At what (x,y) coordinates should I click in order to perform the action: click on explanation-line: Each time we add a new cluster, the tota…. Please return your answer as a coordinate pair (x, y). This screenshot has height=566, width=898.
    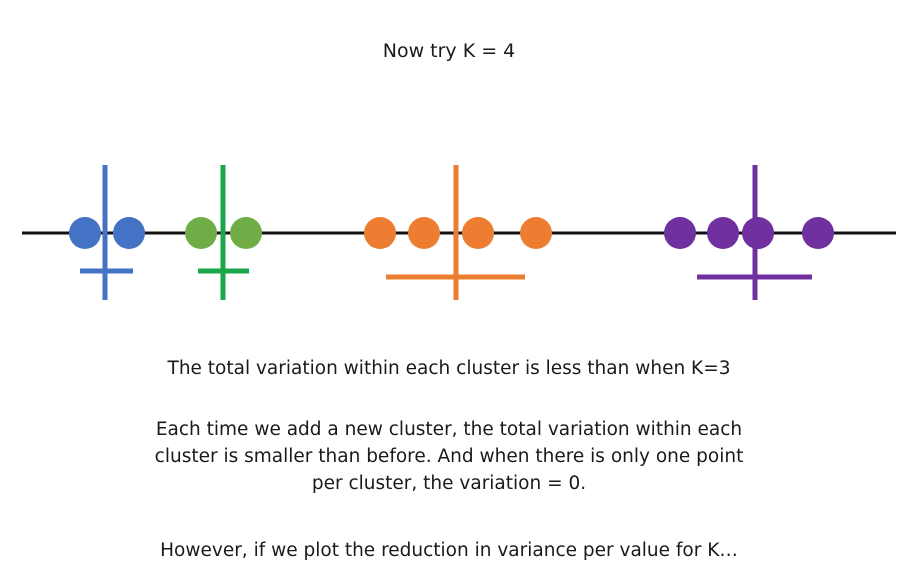
    Looking at the image, I should click on (449, 429).